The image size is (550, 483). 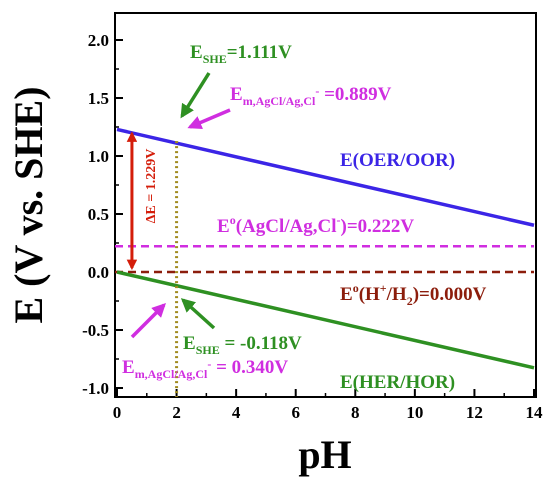 What do you see at coordinates (151, 186) in the screenshot?
I see `delta-e-label: ΔE = 1.229V` at bounding box center [151, 186].